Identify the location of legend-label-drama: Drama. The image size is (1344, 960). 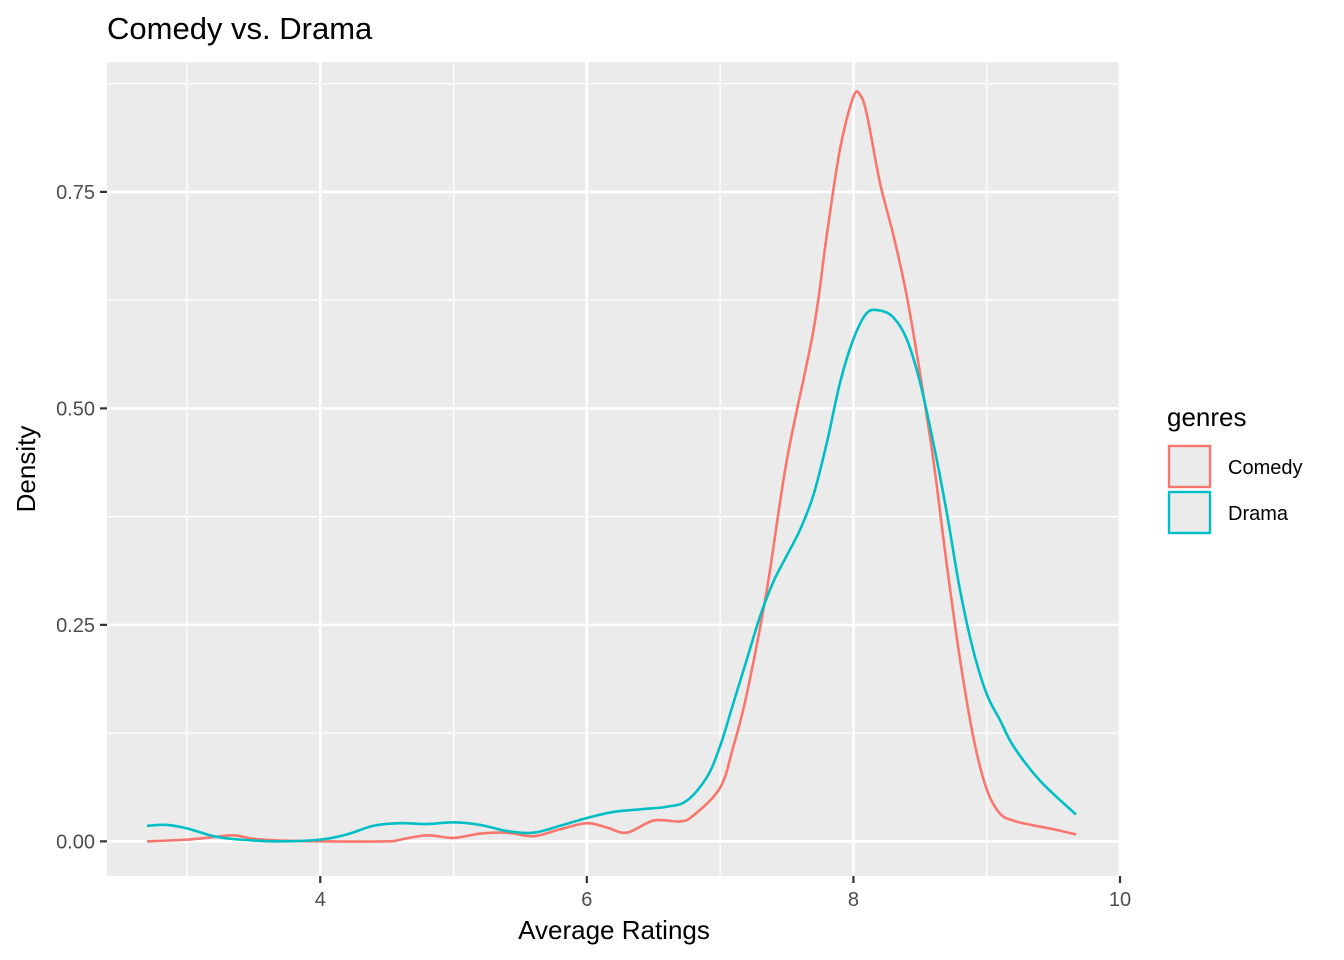
(1258, 514).